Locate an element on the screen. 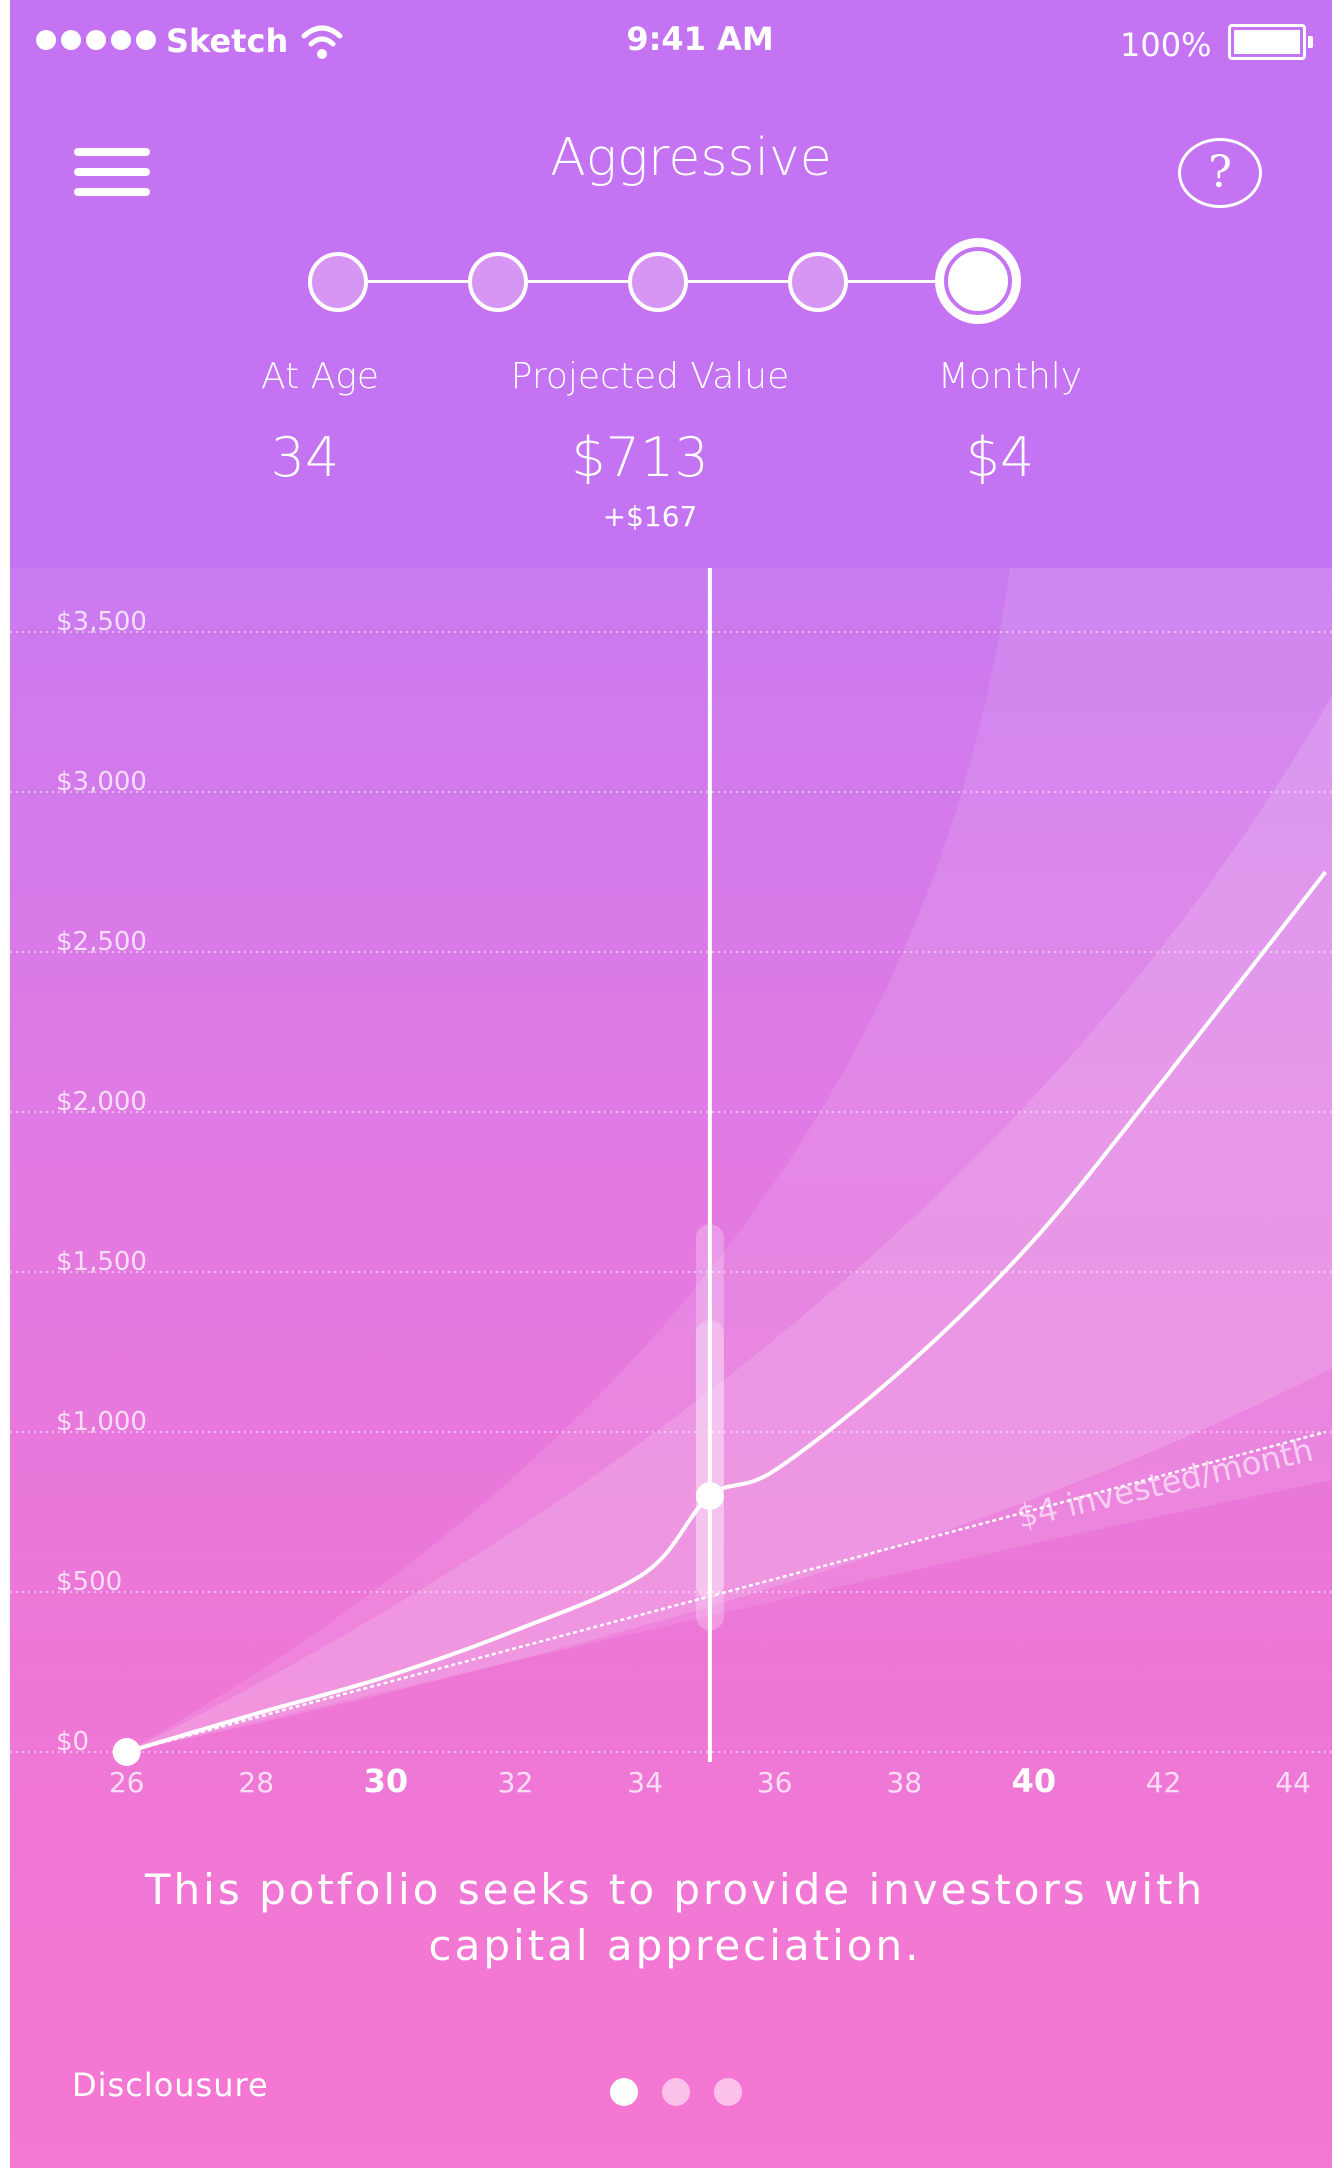 This screenshot has height=2168, width=1334. wifi-icon is located at coordinates (322, 42).